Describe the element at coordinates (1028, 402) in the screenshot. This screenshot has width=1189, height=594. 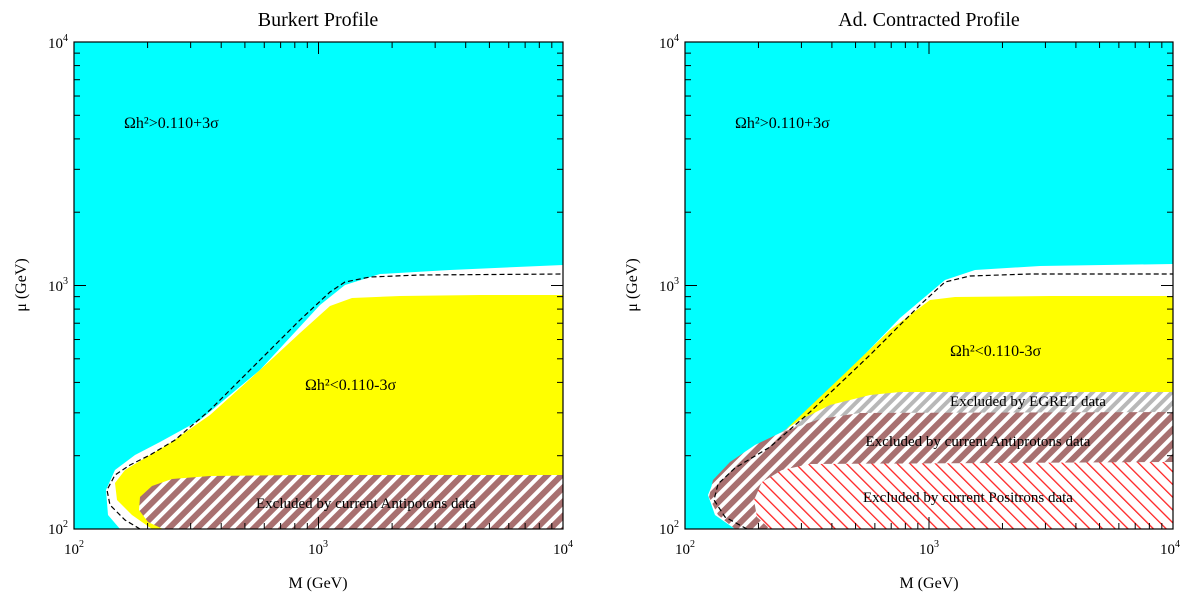
I see `region-label-egret: Excluded by EGRET data` at that location.